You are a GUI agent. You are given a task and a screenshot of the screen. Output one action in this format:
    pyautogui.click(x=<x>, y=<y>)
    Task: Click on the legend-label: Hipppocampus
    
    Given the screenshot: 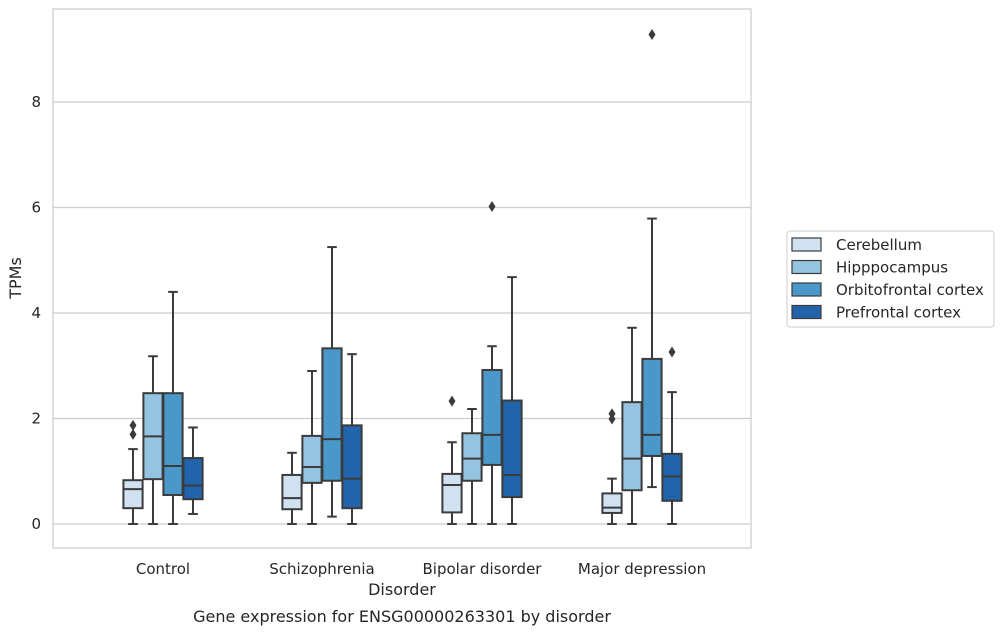 What is the action you would take?
    pyautogui.click(x=892, y=268)
    